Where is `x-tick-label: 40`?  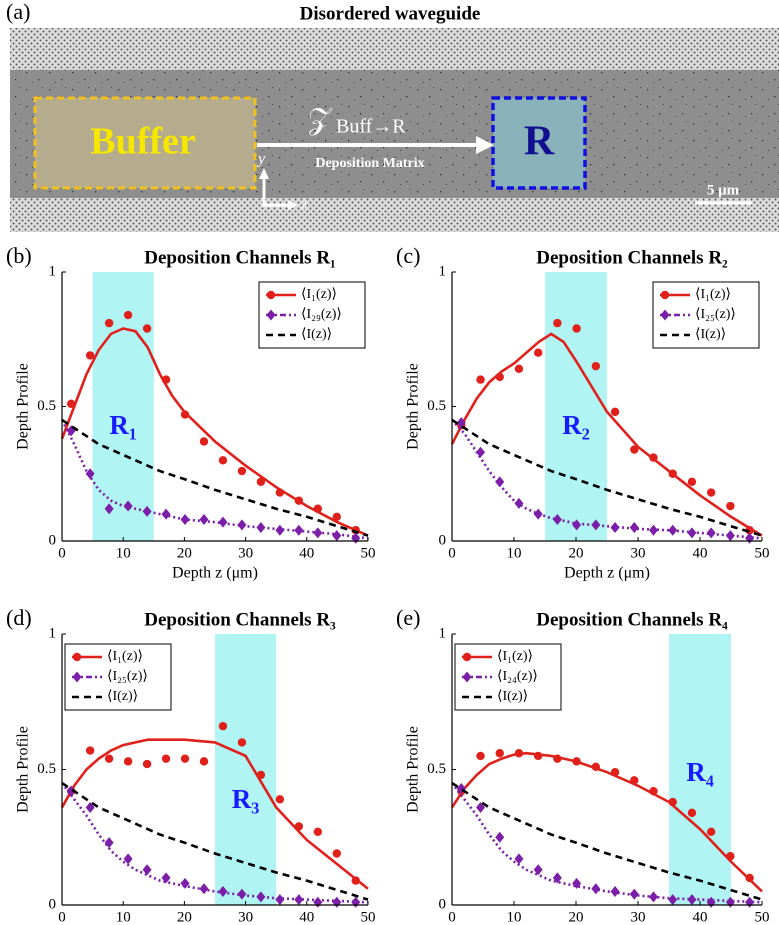
x-tick-label: 40 is located at coordinates (306, 553).